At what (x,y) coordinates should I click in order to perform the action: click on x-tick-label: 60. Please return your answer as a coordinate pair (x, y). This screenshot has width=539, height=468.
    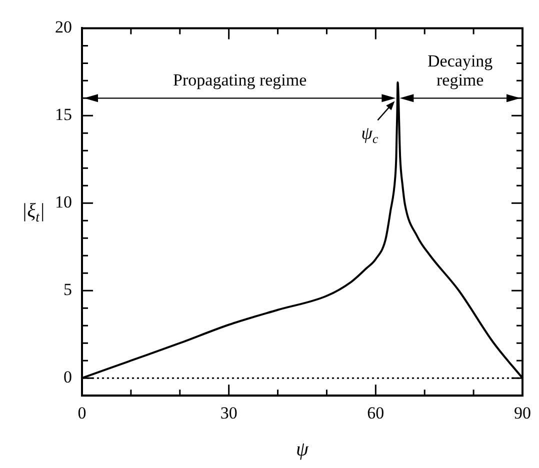
    Looking at the image, I should click on (375, 412).